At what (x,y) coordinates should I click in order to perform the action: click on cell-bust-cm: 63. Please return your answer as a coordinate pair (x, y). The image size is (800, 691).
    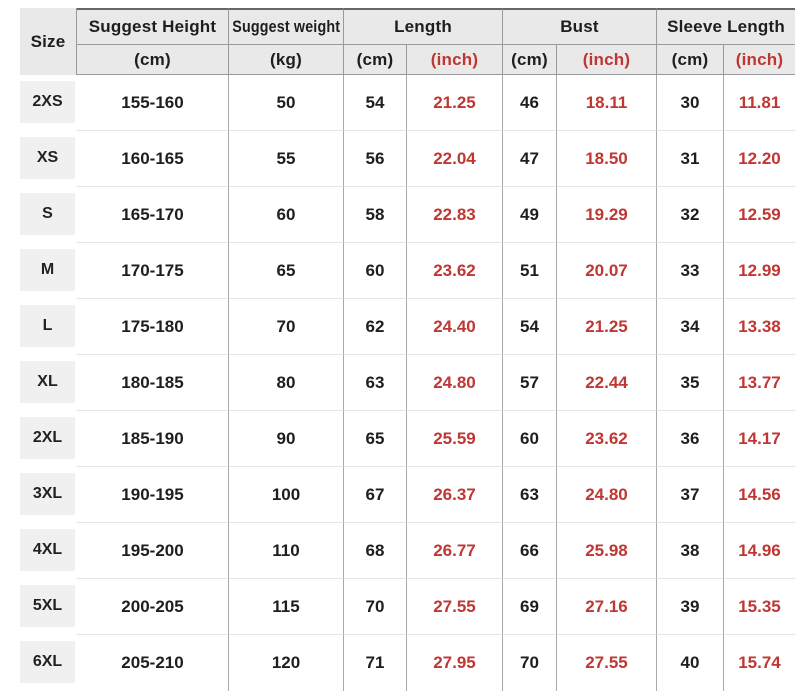
    Looking at the image, I should click on (530, 495).